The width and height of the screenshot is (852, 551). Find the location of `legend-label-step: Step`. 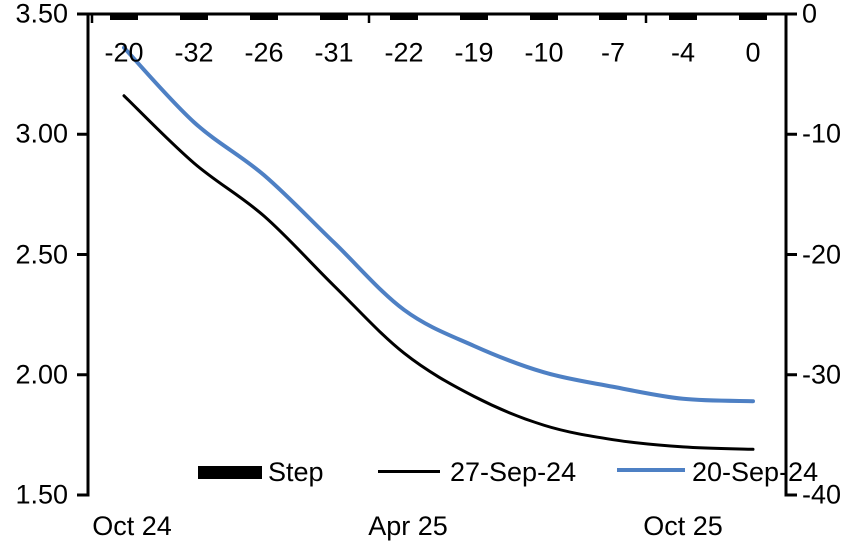

legend-label-step: Step is located at coordinates (296, 472).